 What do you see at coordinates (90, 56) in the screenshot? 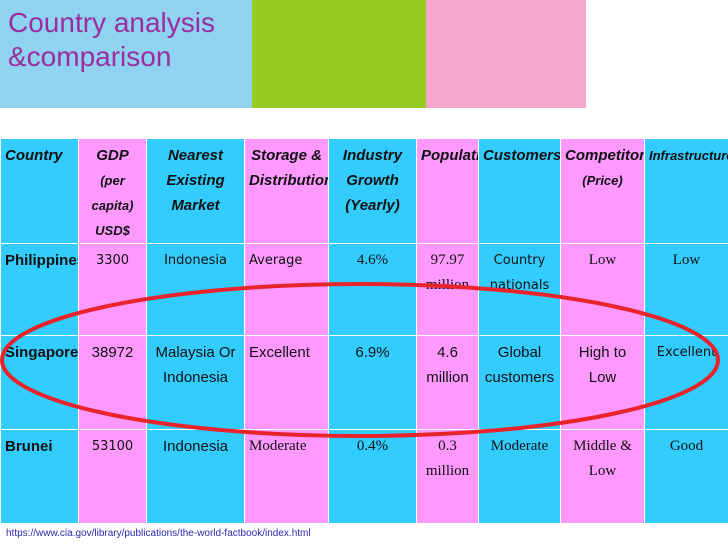
I see `slide-title-line2: &comparison` at bounding box center [90, 56].